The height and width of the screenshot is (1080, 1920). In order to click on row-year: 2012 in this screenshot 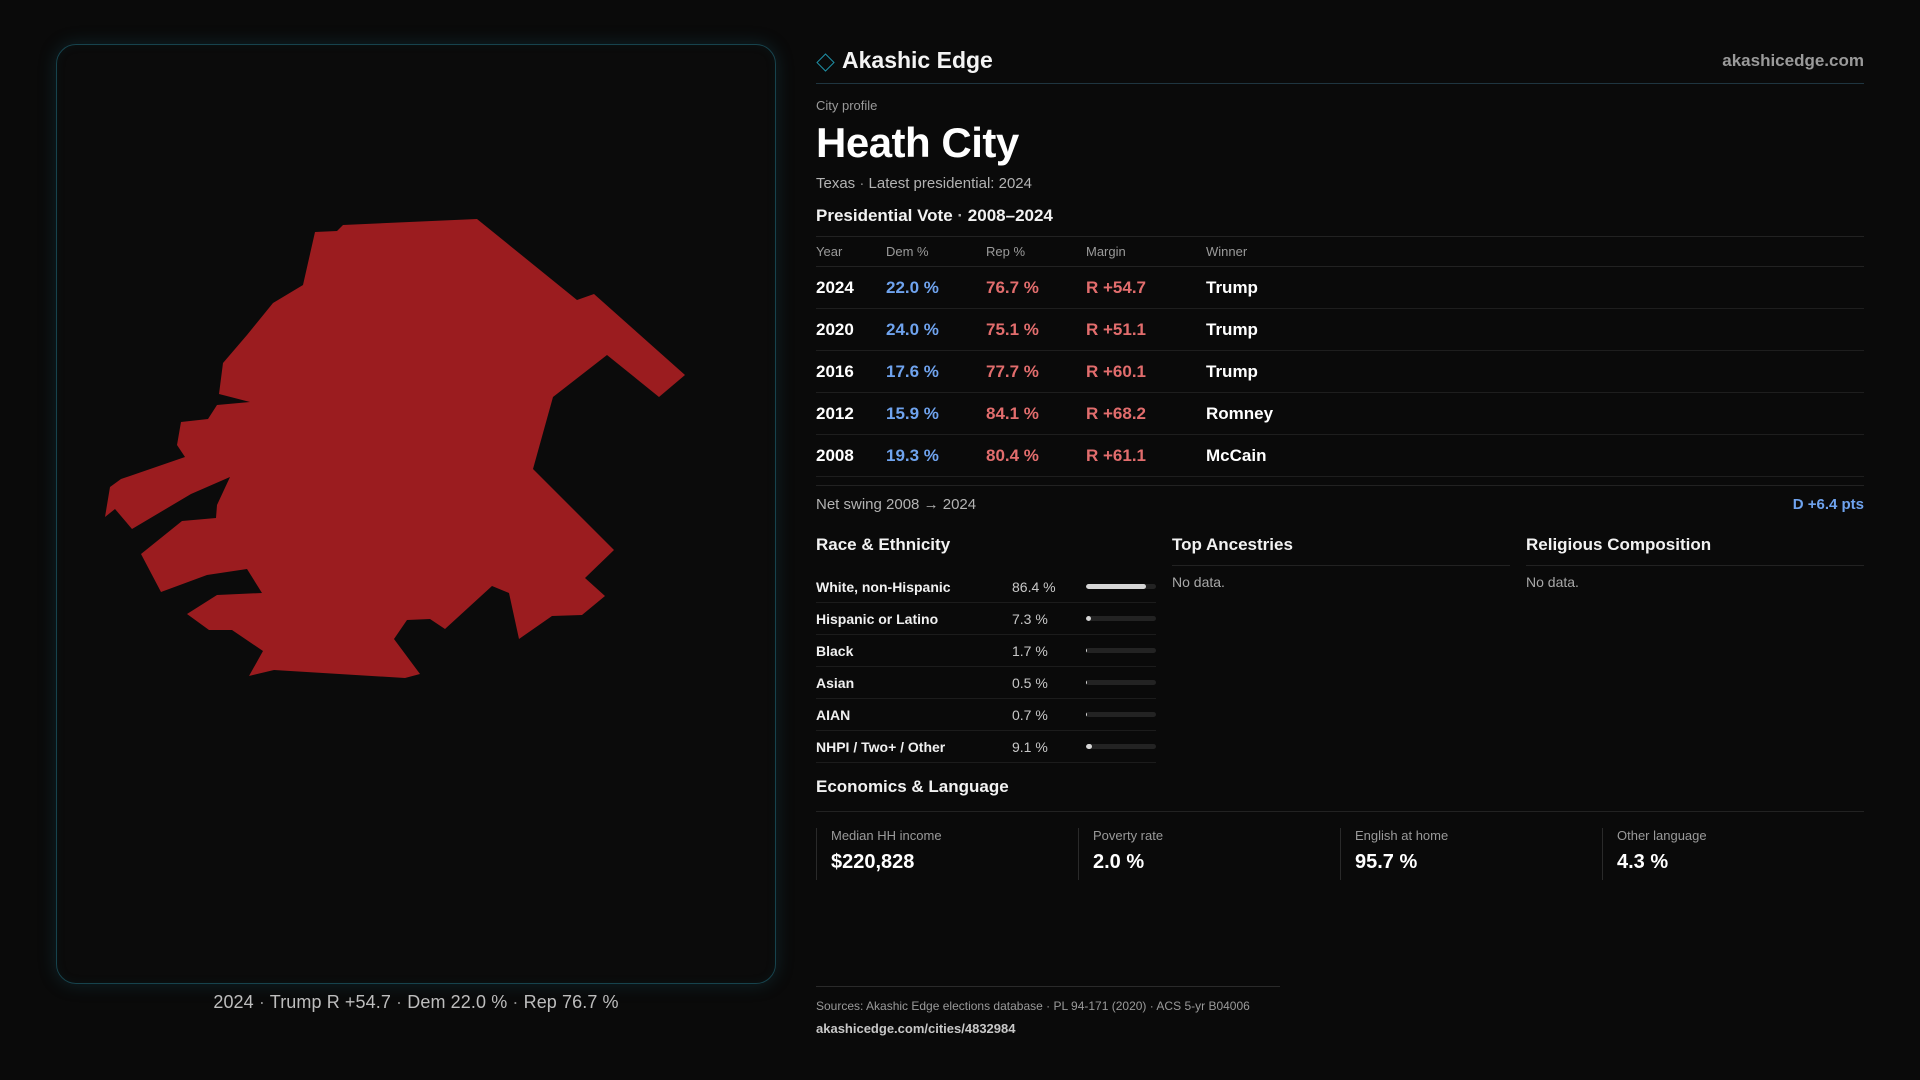, I will do `click(851, 413)`.